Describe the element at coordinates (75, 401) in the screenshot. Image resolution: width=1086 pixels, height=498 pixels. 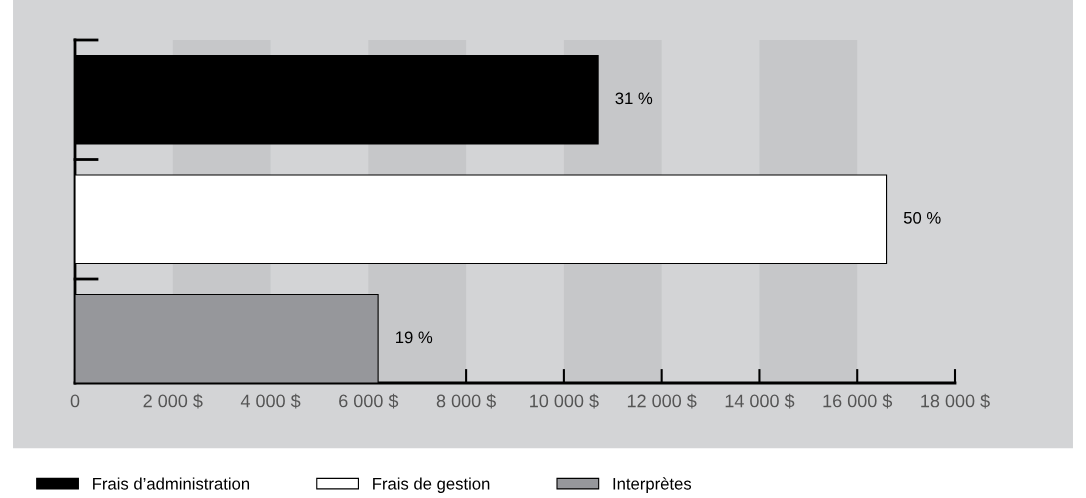
I see `x-tick-label: 0` at that location.